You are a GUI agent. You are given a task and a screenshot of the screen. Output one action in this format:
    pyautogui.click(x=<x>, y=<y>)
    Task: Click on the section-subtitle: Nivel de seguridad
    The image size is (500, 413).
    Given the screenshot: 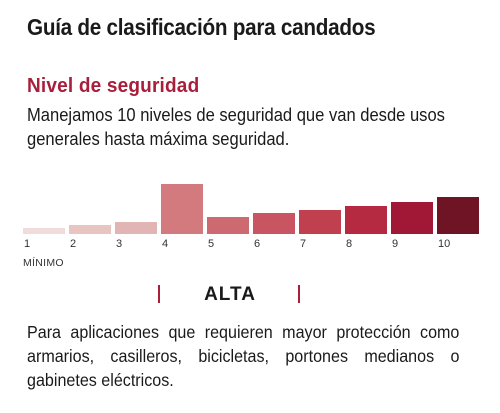 What is the action you would take?
    pyautogui.click(x=113, y=86)
    